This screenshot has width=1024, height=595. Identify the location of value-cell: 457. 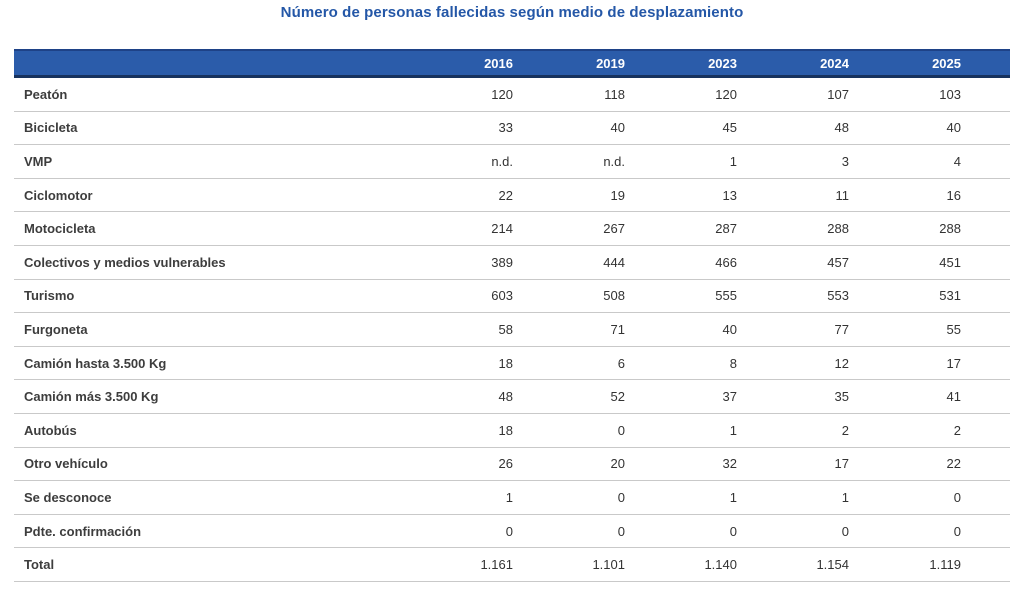
(838, 262).